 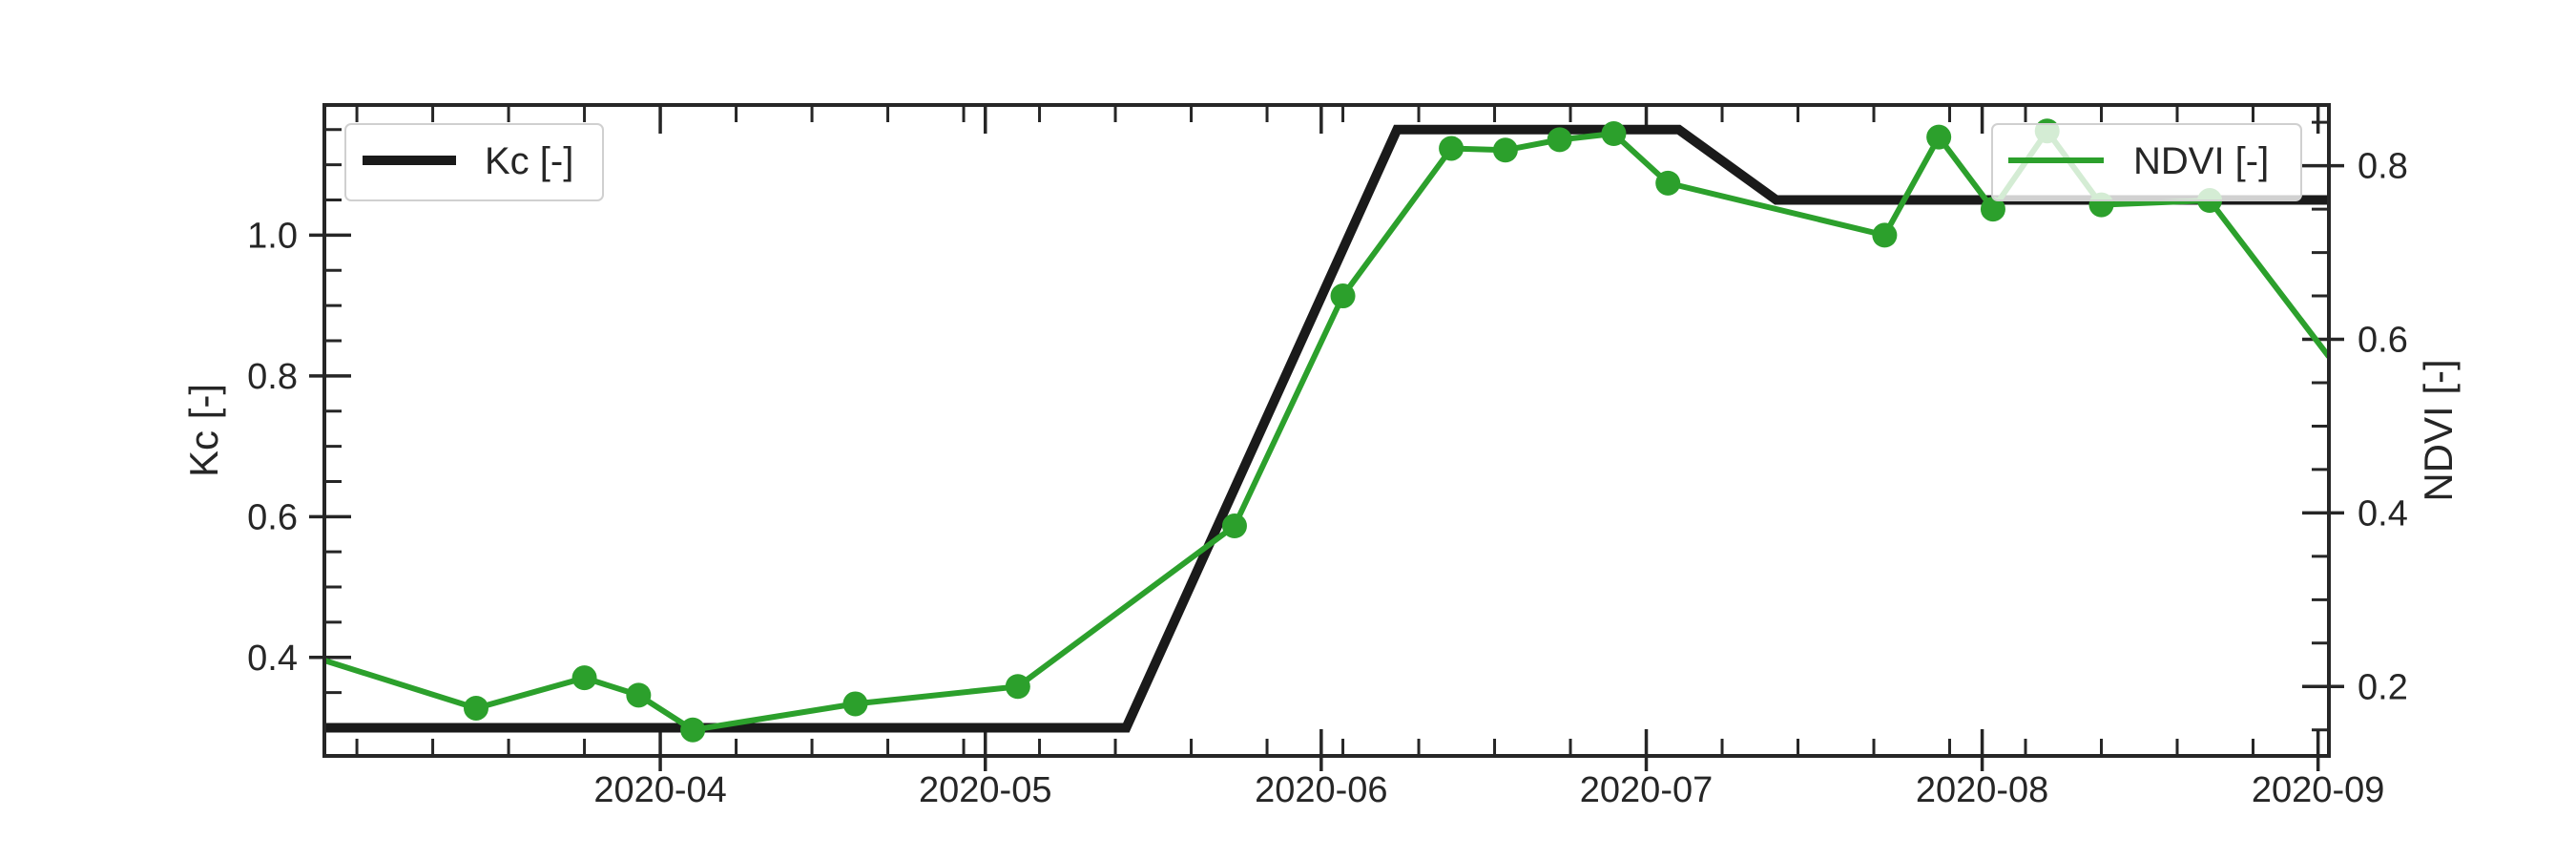 What do you see at coordinates (2383, 341) in the screenshot?
I see `y-right-tick-label: 0.6` at bounding box center [2383, 341].